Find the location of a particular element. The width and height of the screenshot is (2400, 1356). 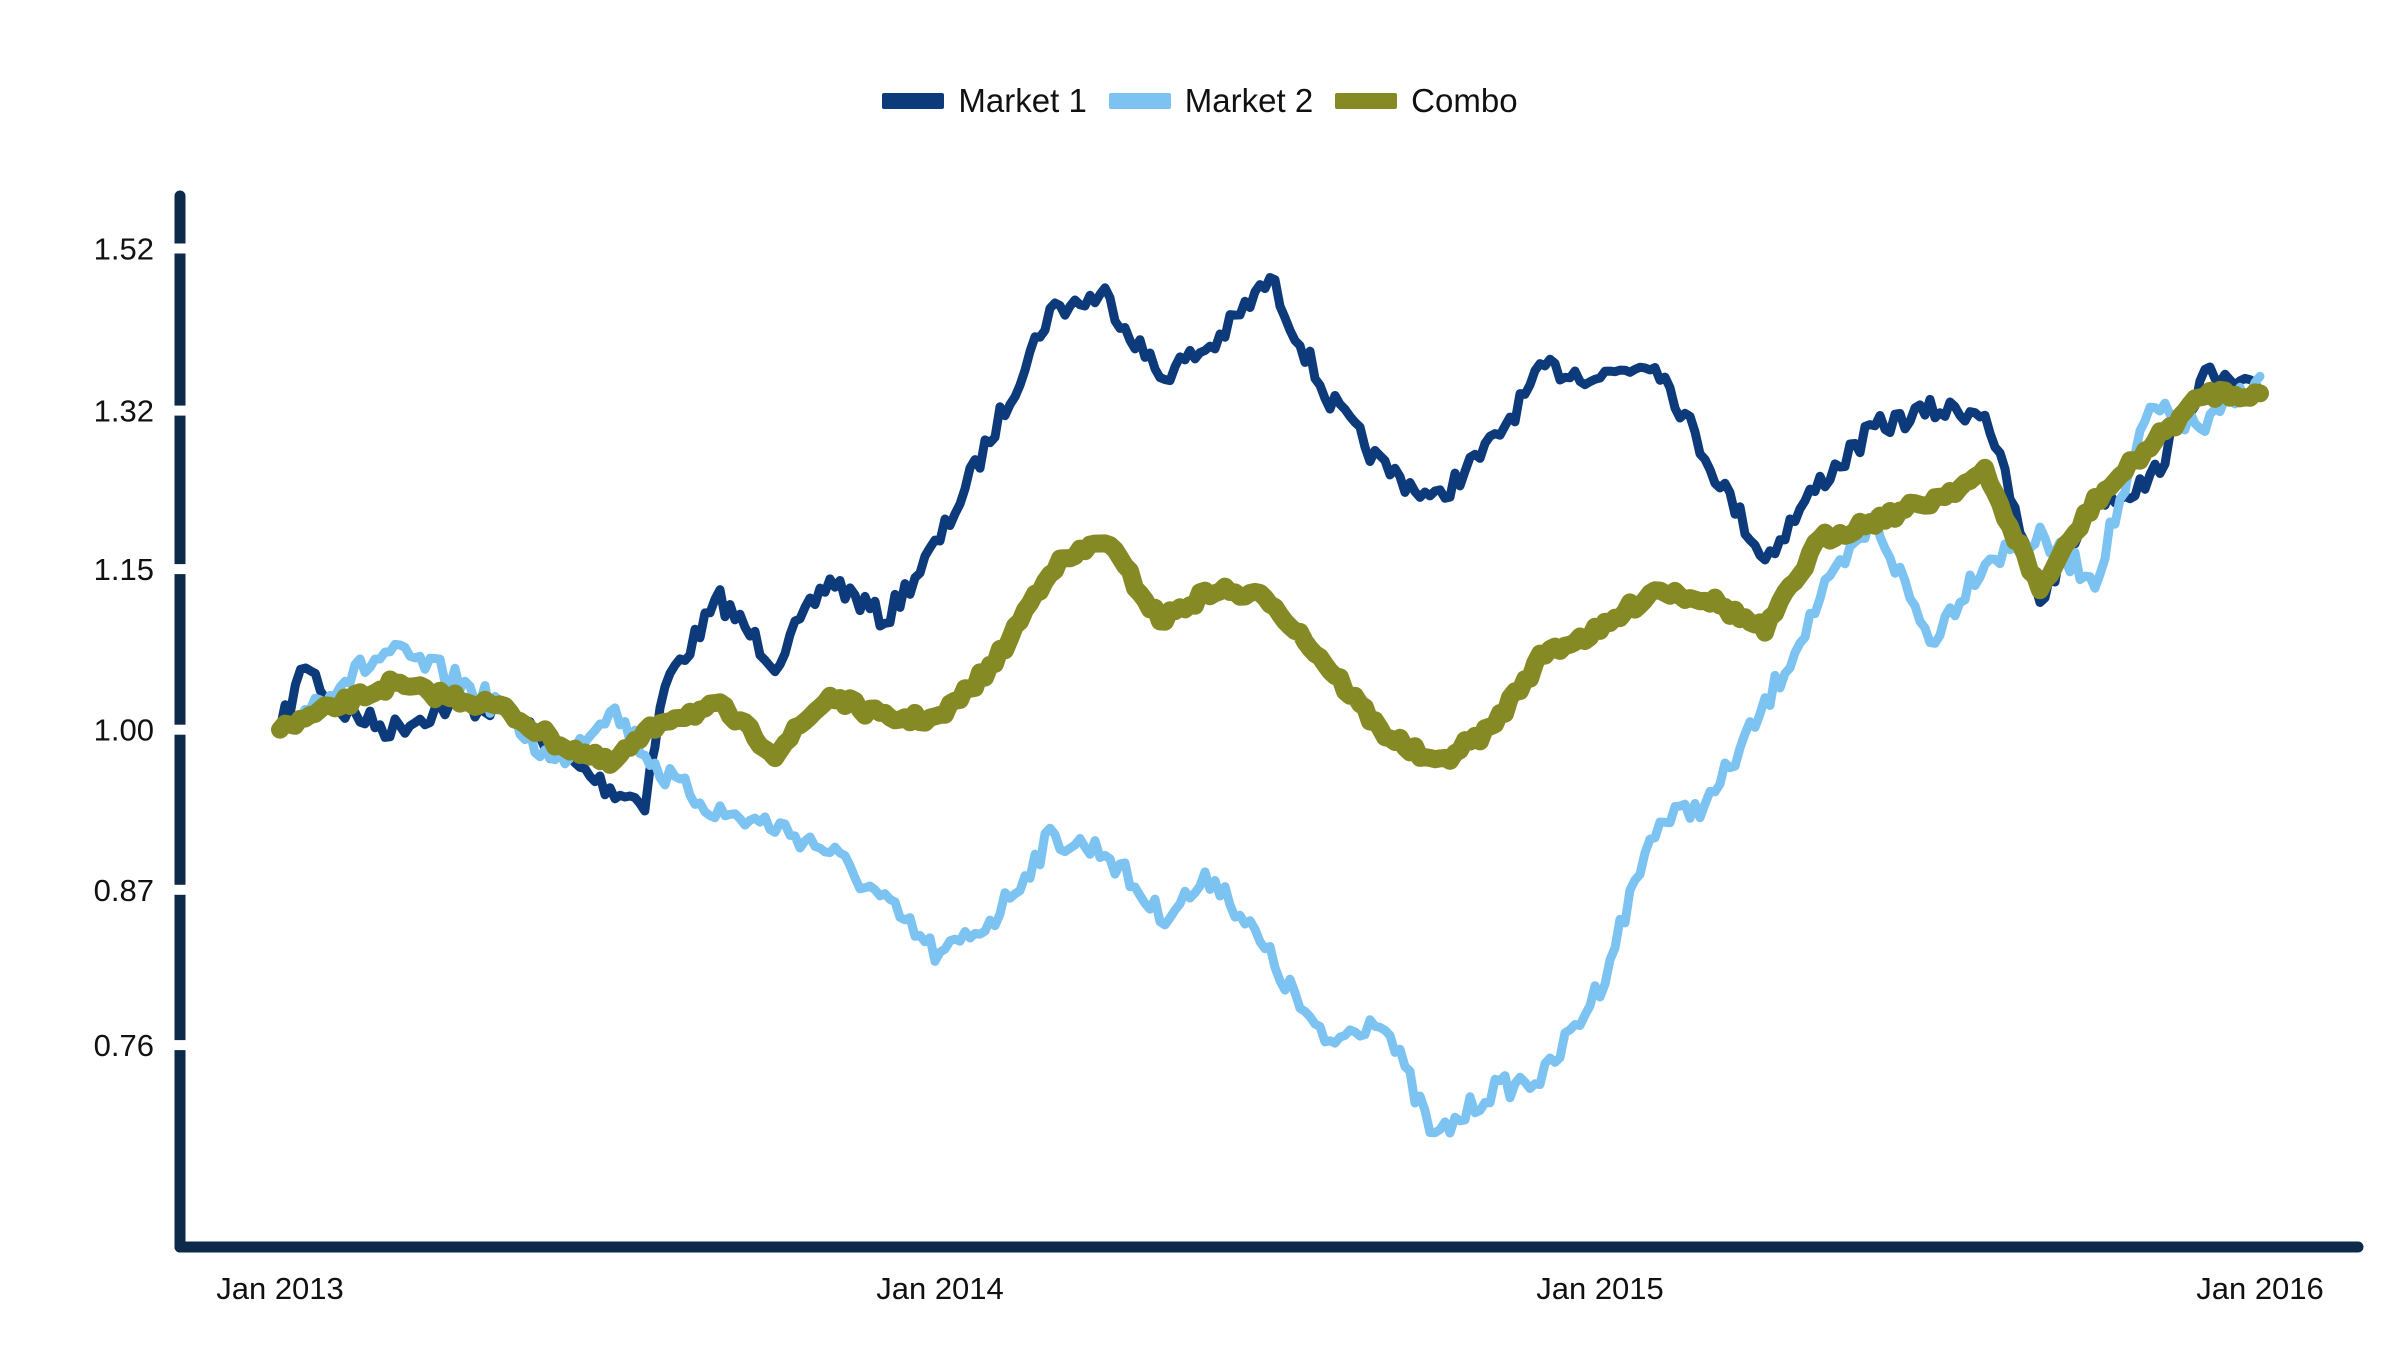

y-tick-label: 1.00 is located at coordinates (124, 730).